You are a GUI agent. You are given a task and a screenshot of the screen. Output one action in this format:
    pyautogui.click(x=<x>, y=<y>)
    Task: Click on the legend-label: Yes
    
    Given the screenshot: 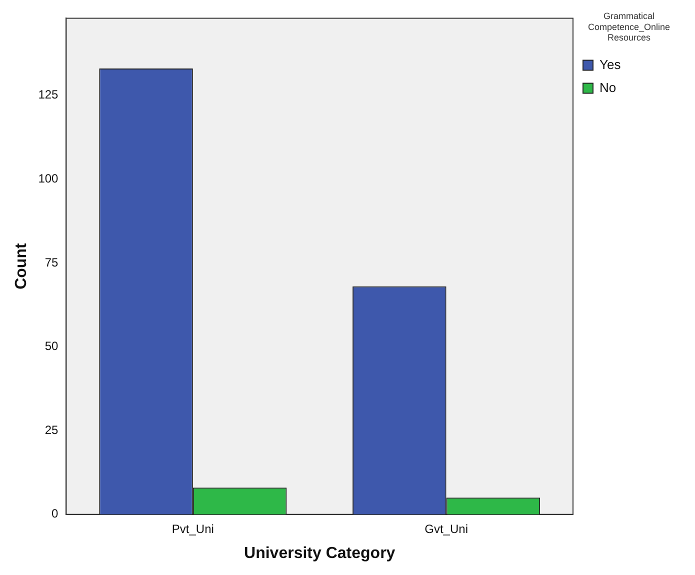 What is the action you would take?
    pyautogui.click(x=611, y=64)
    